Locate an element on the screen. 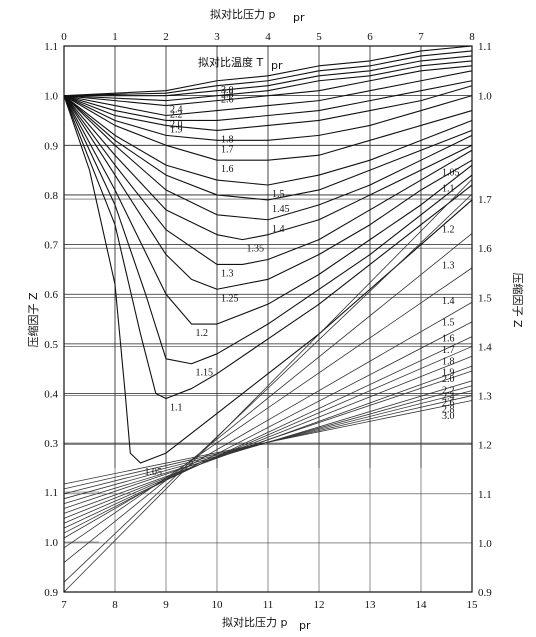 This screenshot has width=536, height=637. upper-curve-label: 1.45 is located at coordinates (281, 209).